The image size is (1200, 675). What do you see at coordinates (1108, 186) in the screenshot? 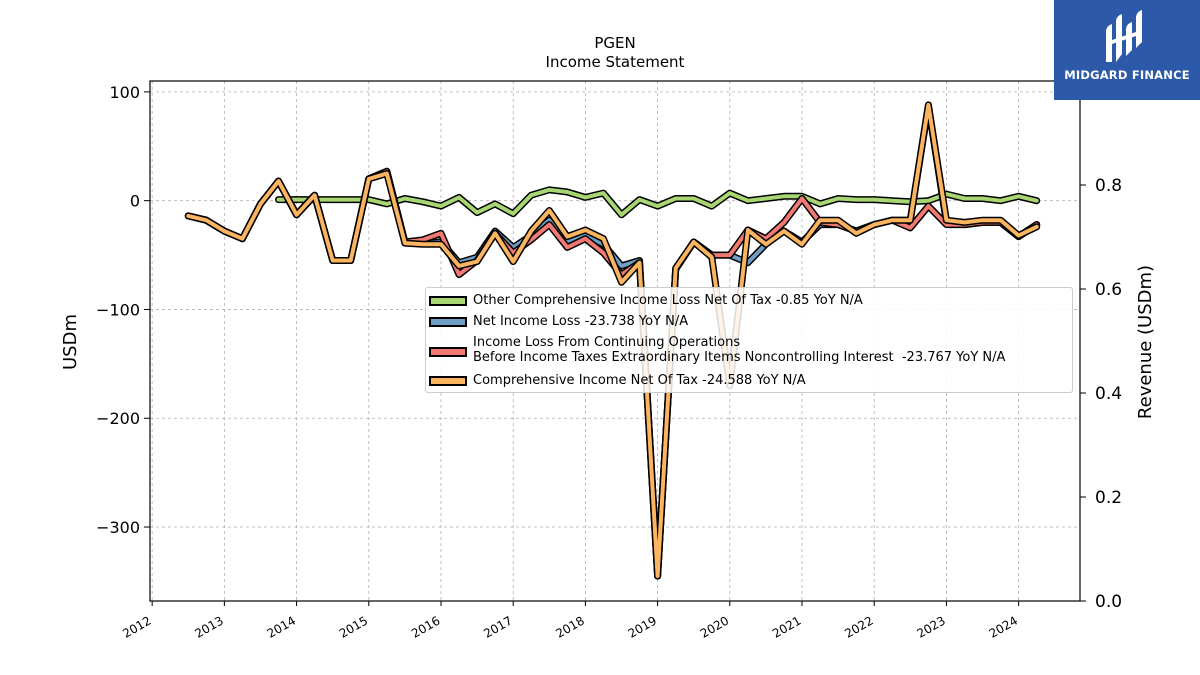
I see `y-right-tick-label: 0.8` at bounding box center [1108, 186].